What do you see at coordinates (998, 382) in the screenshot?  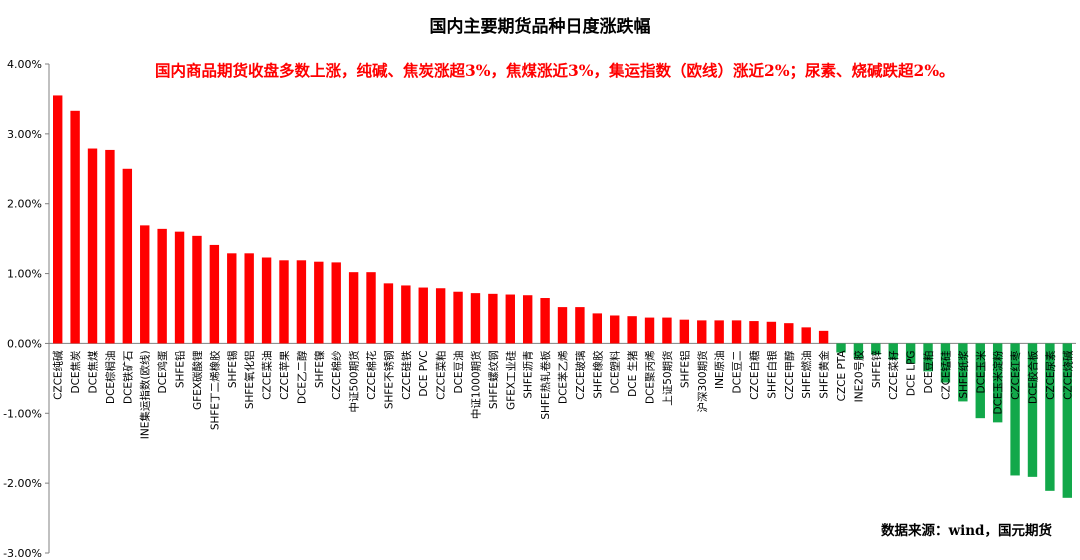 I see `x-tick-label: DCE玉米淀粉` at bounding box center [998, 382].